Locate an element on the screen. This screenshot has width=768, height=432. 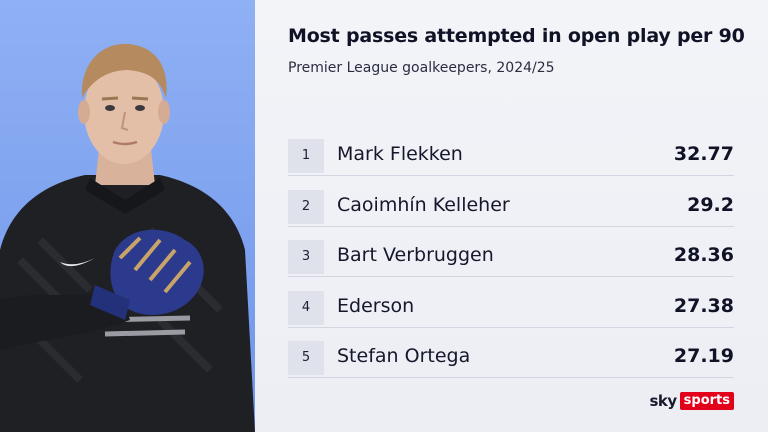
table-row: 3 Bart Verbruggen 28.36 is located at coordinates (511, 258).